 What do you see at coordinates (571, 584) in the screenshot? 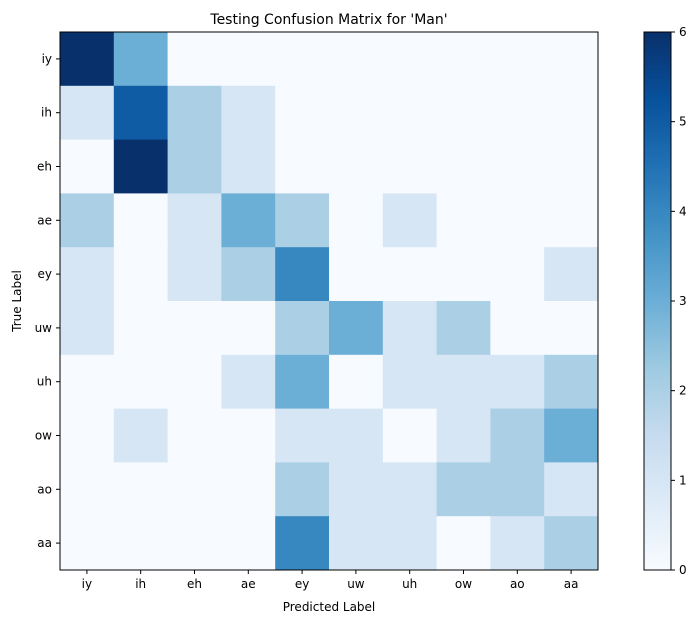
I see `x-tick-label: aa` at bounding box center [571, 584].